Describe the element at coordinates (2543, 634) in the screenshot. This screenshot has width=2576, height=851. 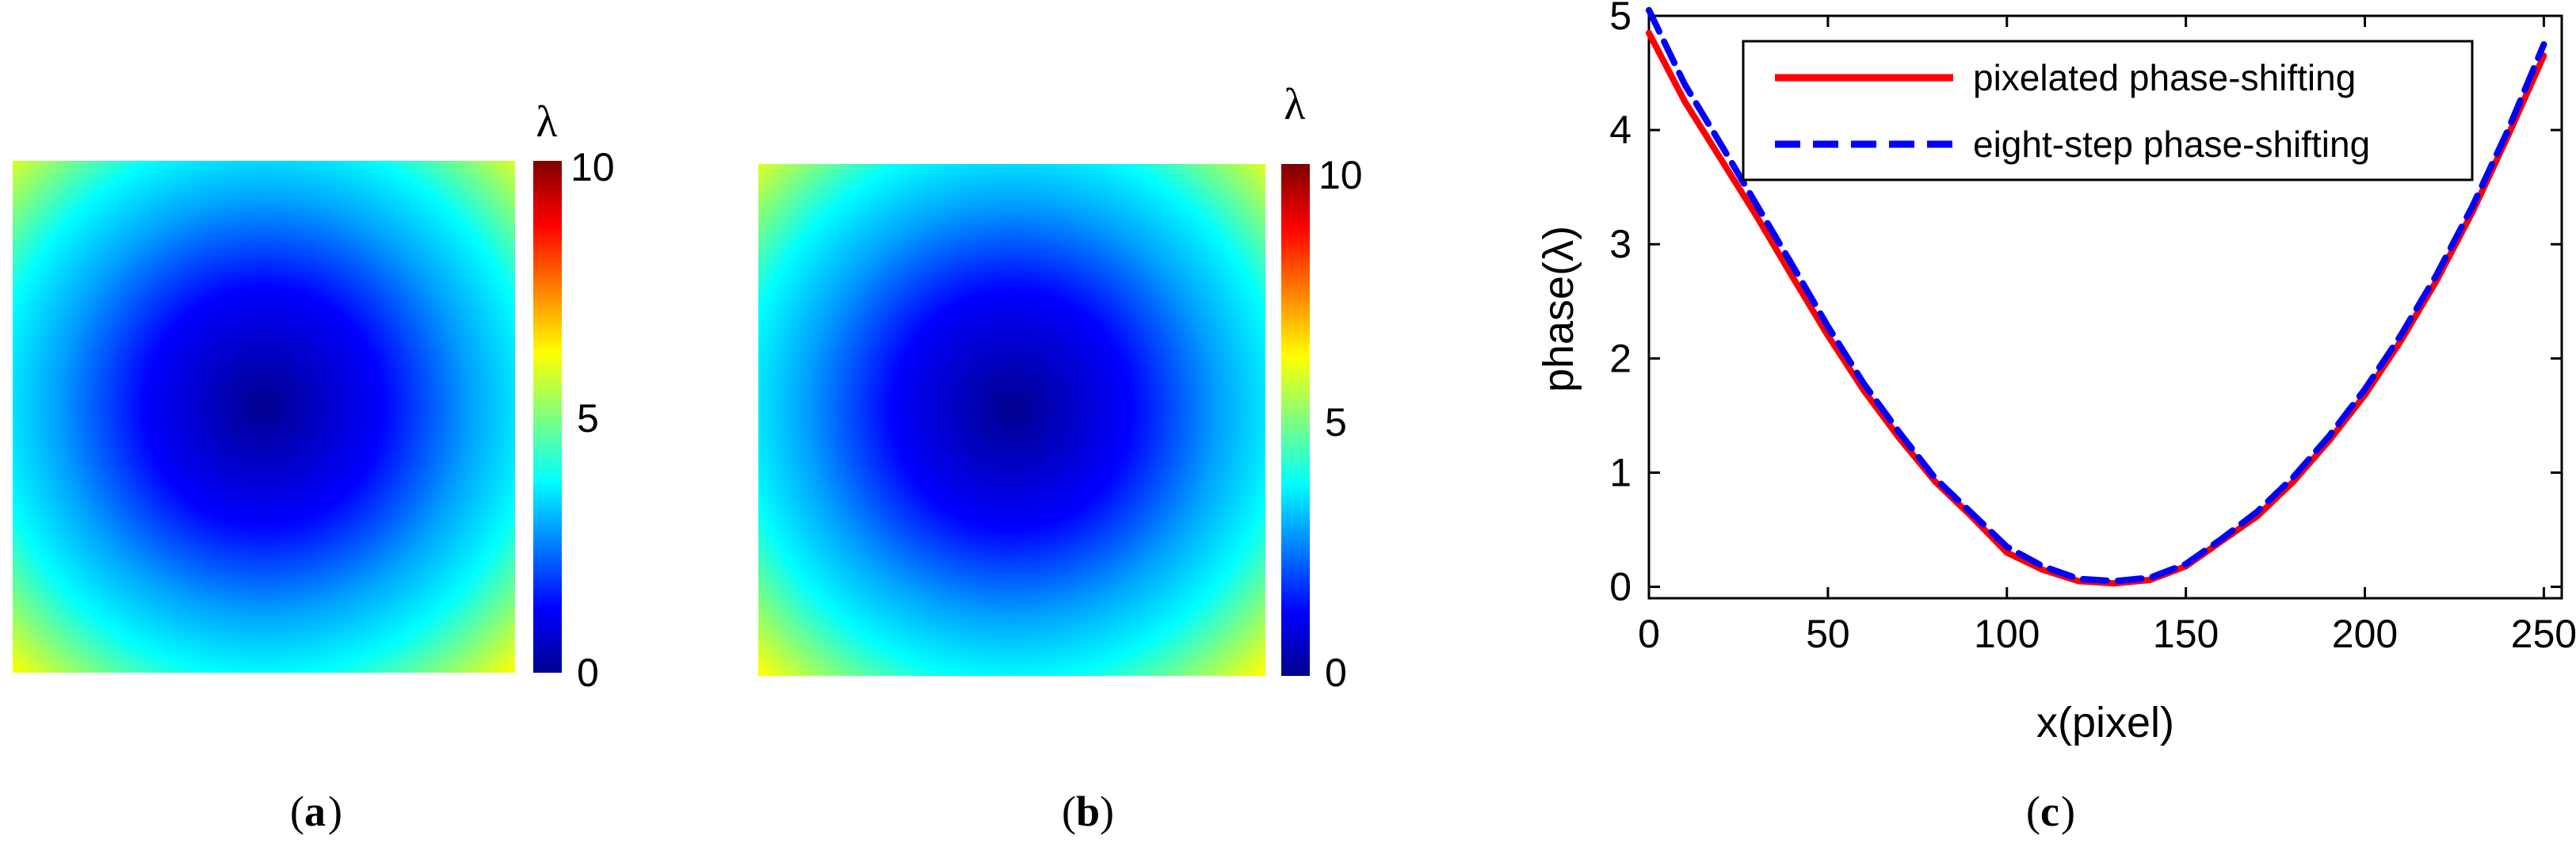
I see `x-tick-label: 250` at that location.